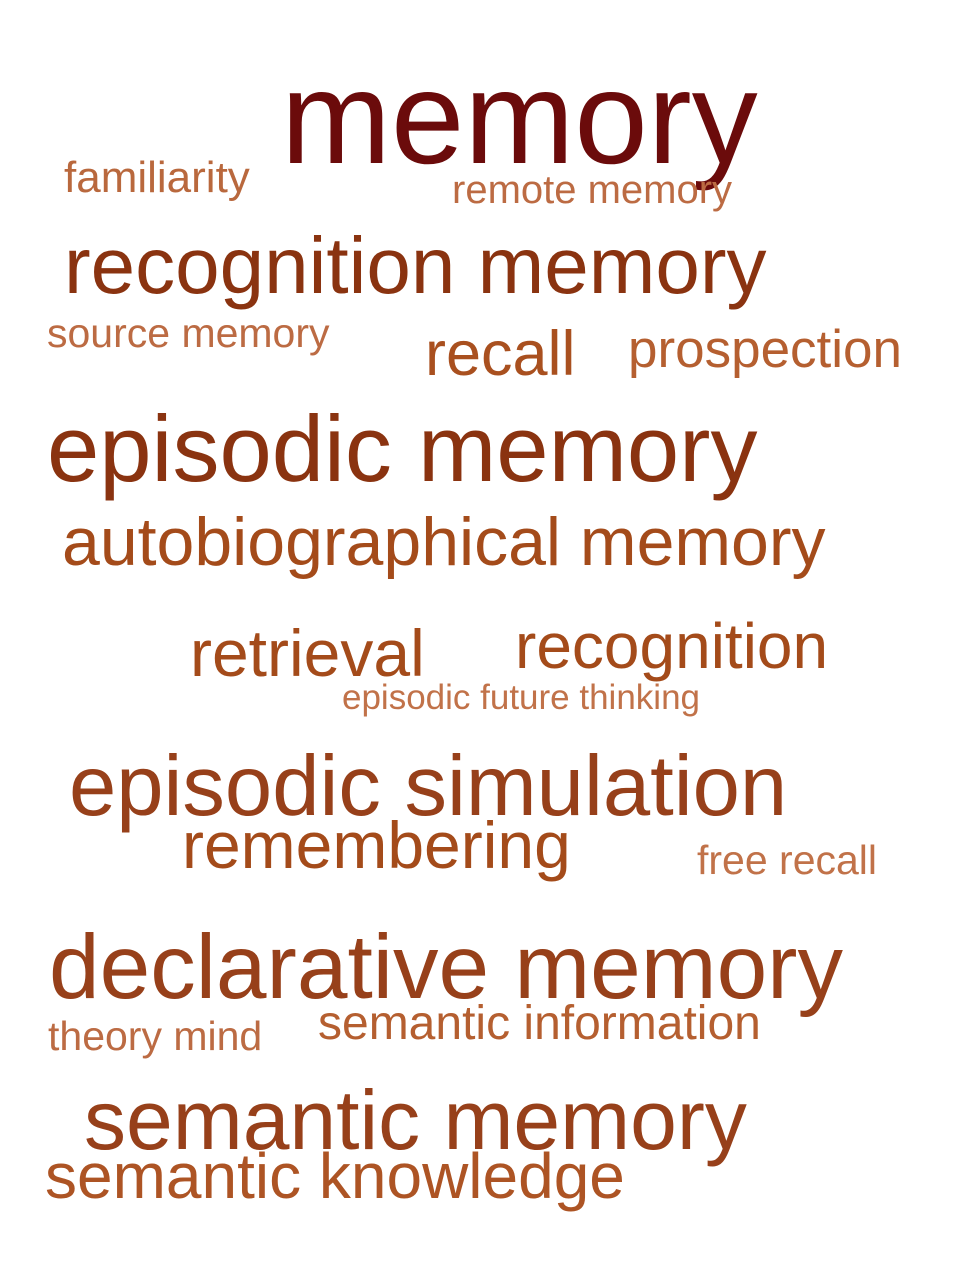 The height and width of the screenshot is (1288, 977). Describe the element at coordinates (521, 697) in the screenshot. I see `word-episodic-future-thinking: episodic future thinking` at that location.